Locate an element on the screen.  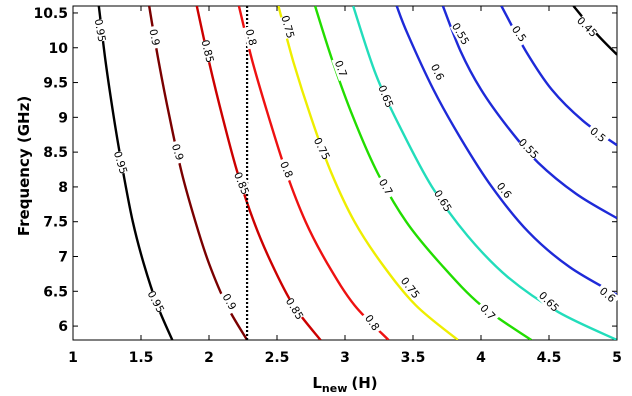
x-axis-title-main: L is located at coordinates (317, 383).